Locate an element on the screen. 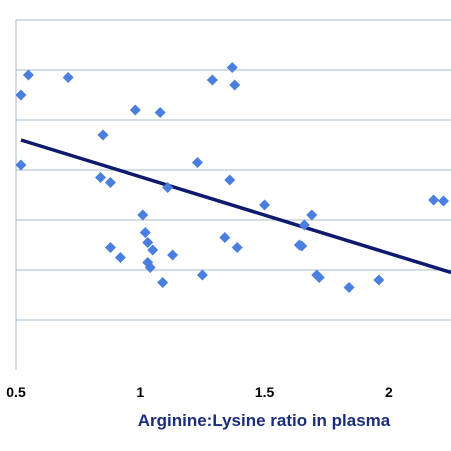 The height and width of the screenshot is (451, 451). x-tick-label: 1.5 is located at coordinates (265, 392).